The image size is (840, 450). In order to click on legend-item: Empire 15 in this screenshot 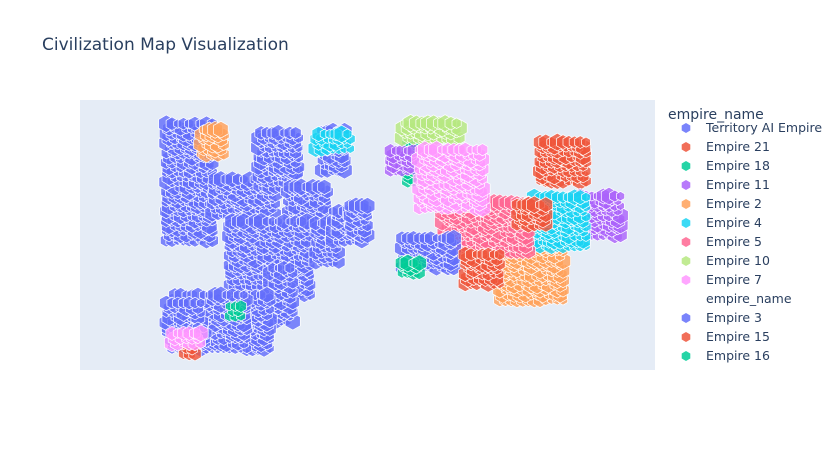, I will do `click(725, 336)`.